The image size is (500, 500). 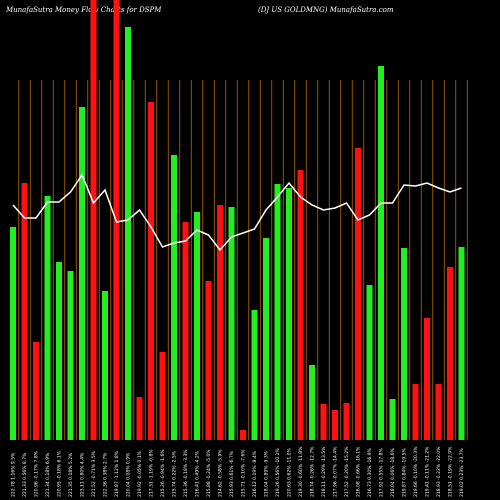 What do you see at coordinates (347, 471) in the screenshot?
I see `x-tick-label: 217.52 -0.20% -15.2%` at bounding box center [347, 471].